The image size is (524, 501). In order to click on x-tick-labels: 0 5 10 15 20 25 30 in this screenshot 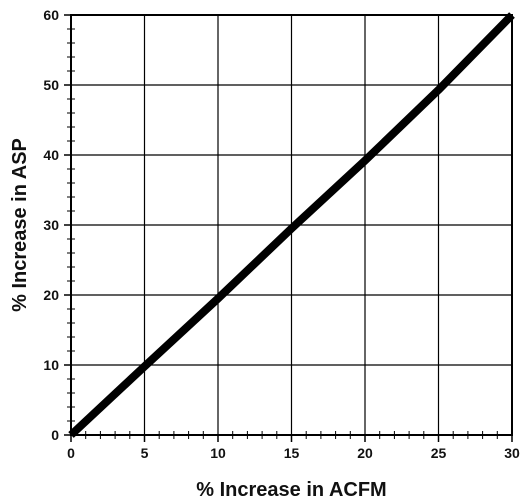, I will do `click(293, 453)`.